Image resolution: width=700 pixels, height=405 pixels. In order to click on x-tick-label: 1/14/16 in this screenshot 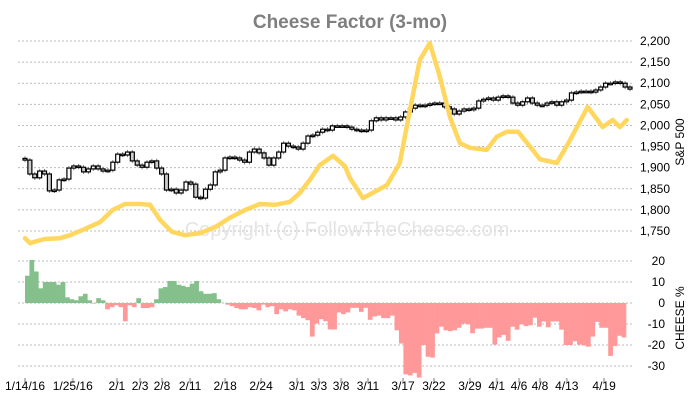, I will do `click(25, 386)`.